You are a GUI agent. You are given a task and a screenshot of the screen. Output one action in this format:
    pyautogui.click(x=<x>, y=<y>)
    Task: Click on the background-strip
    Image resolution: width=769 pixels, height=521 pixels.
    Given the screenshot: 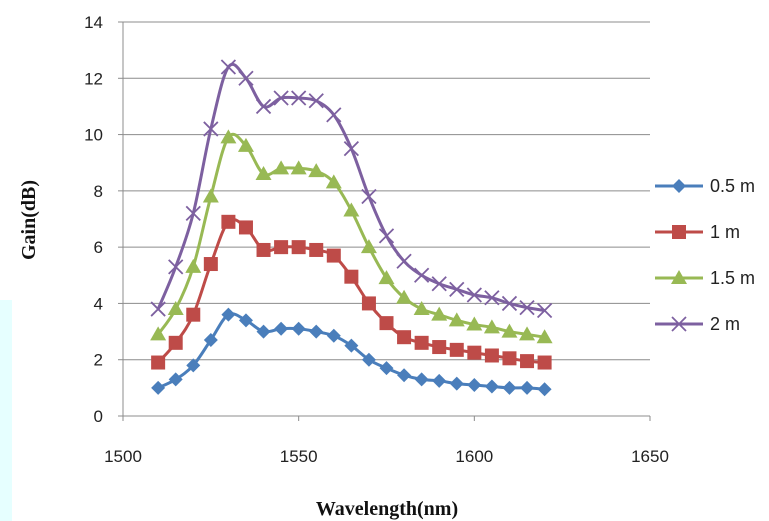 What is the action you would take?
    pyautogui.click(x=6, y=410)
    